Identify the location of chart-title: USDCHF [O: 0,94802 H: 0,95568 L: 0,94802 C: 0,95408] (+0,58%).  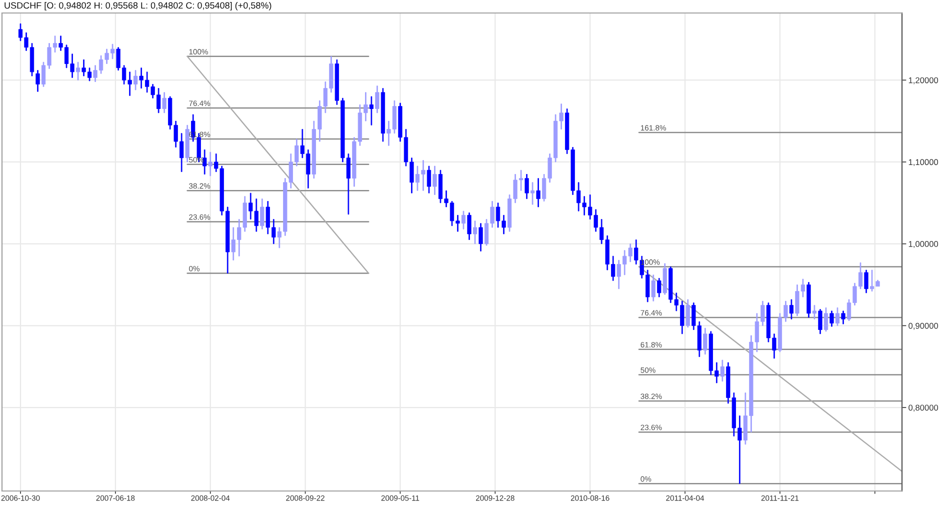
(138, 6).